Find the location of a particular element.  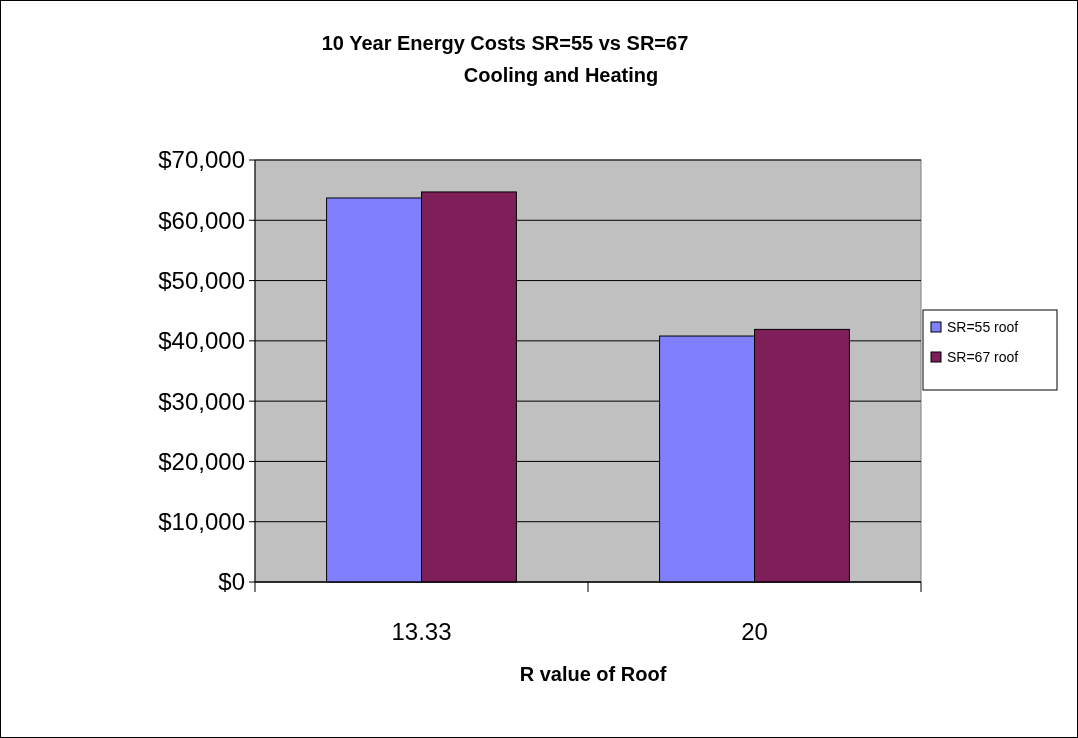

y-tick-label: $0 is located at coordinates (231, 582).